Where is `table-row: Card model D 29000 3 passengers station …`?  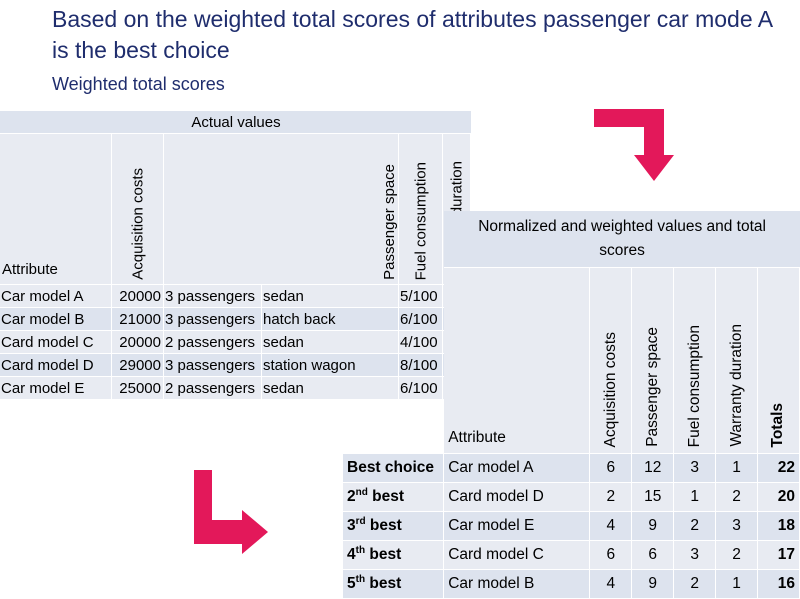
table-row: Card model D 29000 3 passengers station … is located at coordinates (235, 365).